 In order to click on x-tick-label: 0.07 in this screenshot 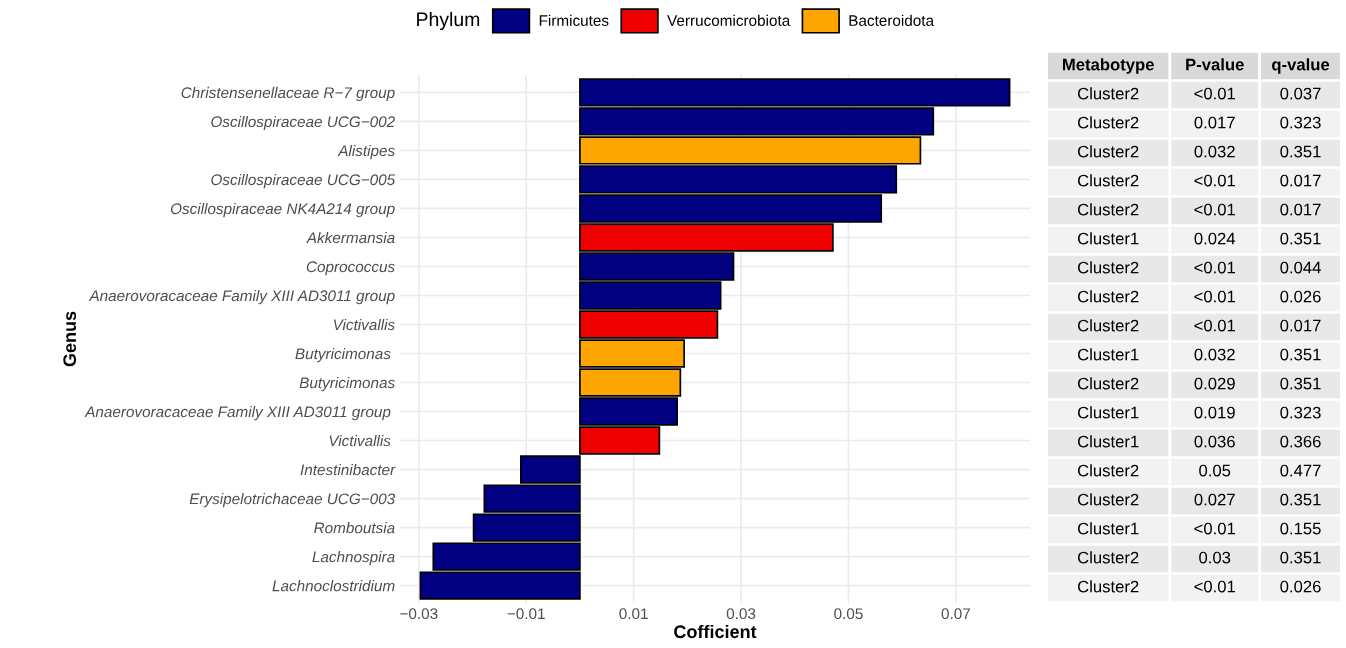, I will do `click(955, 614)`.